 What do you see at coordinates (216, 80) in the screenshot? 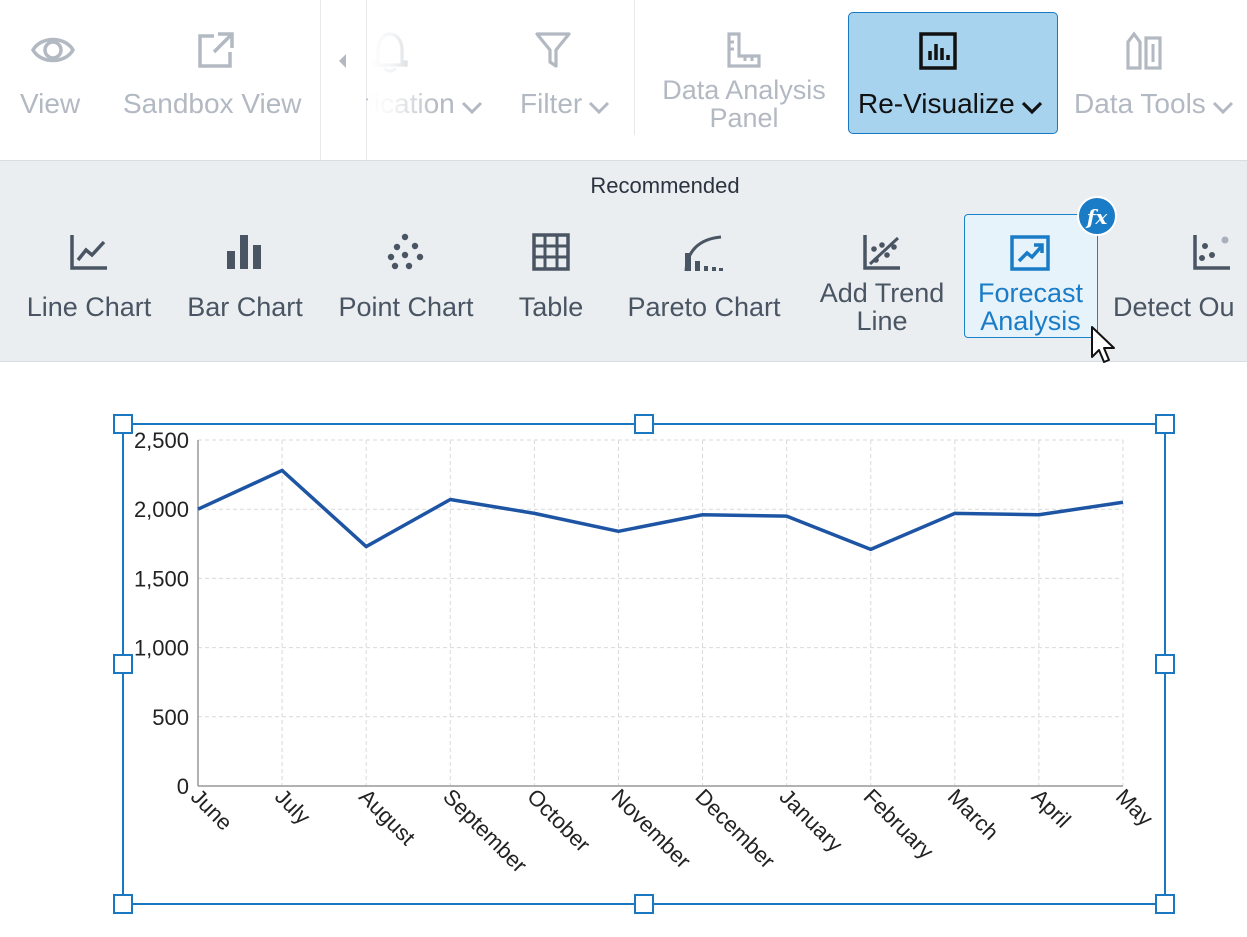
I see `sandbox-view-button: Sandbox View` at bounding box center [216, 80].